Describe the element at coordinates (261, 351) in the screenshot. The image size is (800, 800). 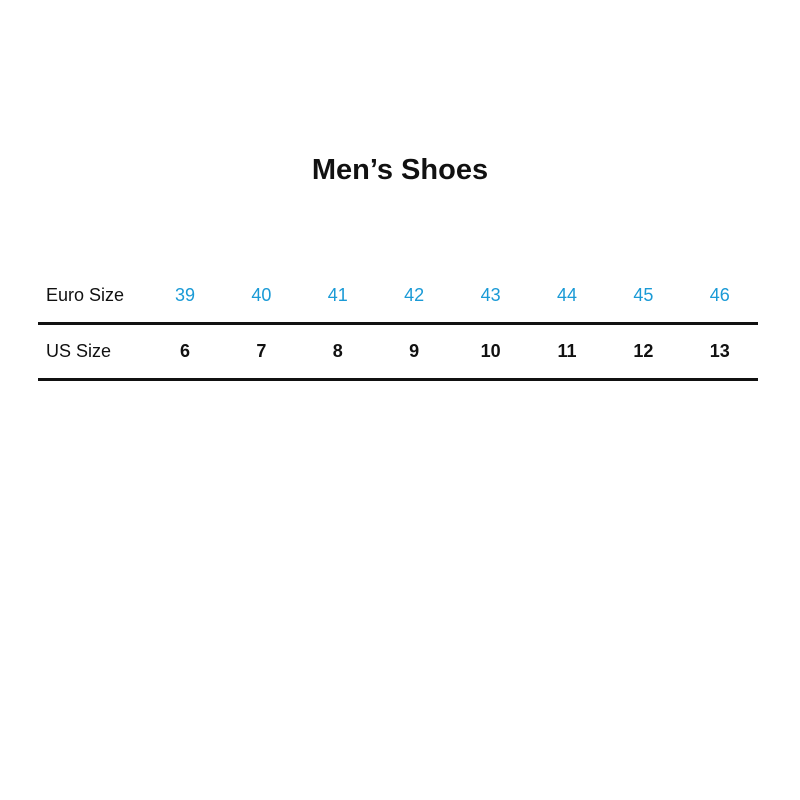
I see `us-size-cell: 7` at that location.